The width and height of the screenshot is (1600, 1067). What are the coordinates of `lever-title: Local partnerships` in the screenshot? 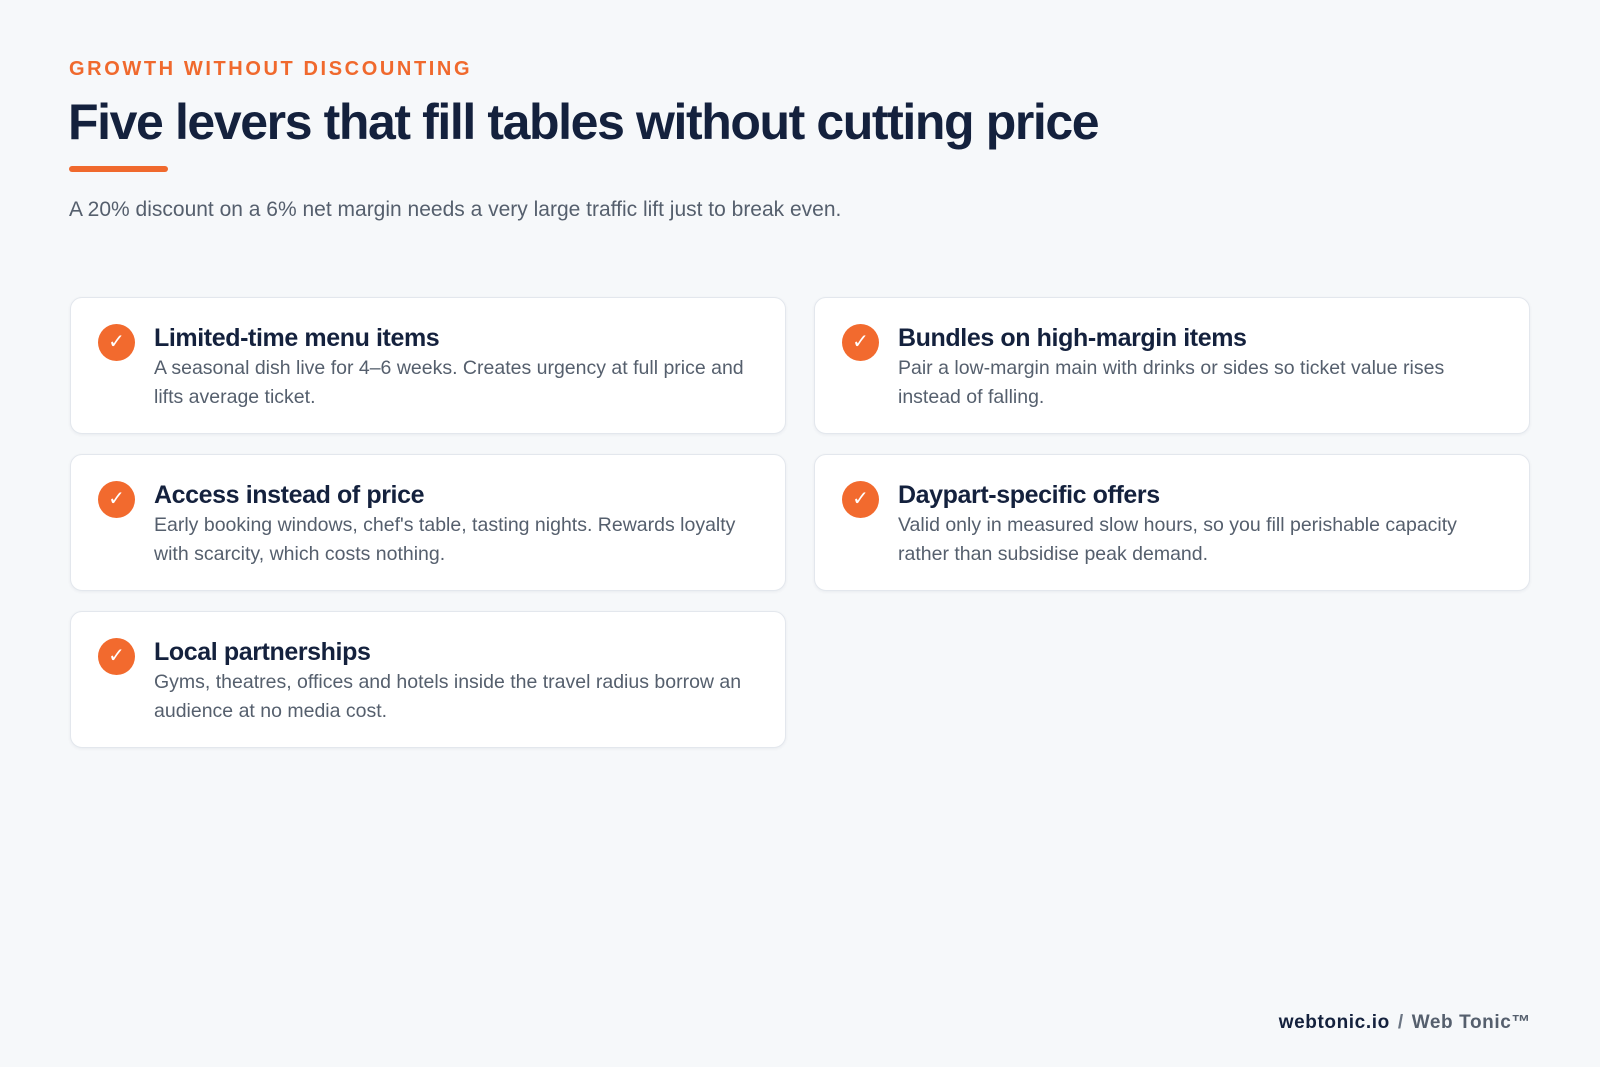 It's located at (262, 652).